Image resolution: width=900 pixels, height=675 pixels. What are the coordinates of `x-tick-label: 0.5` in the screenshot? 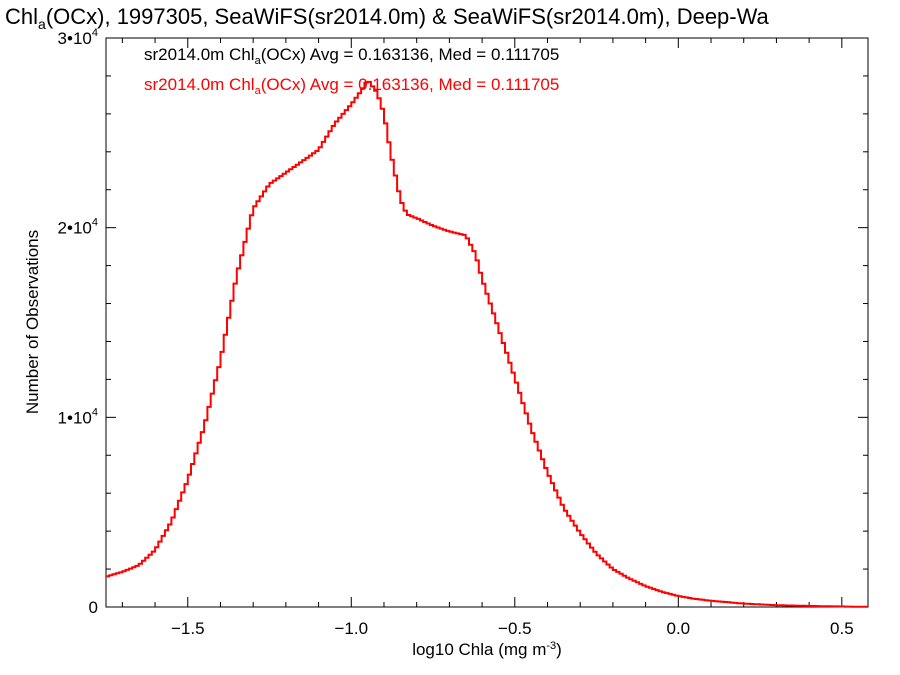 It's located at (842, 628).